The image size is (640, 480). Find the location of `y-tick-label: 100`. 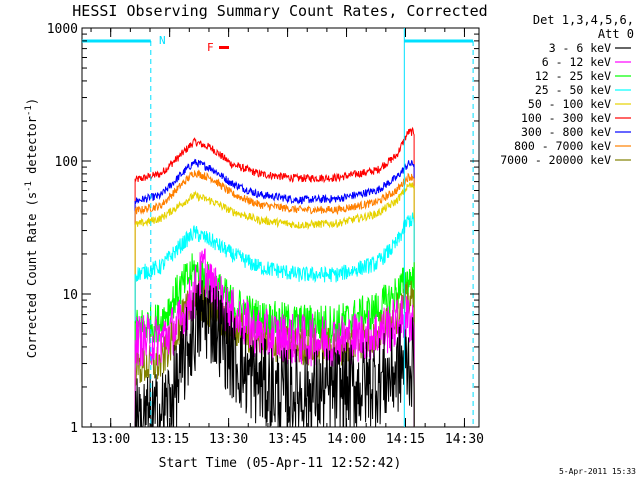

y-tick-label: 100 is located at coordinates (66, 162).